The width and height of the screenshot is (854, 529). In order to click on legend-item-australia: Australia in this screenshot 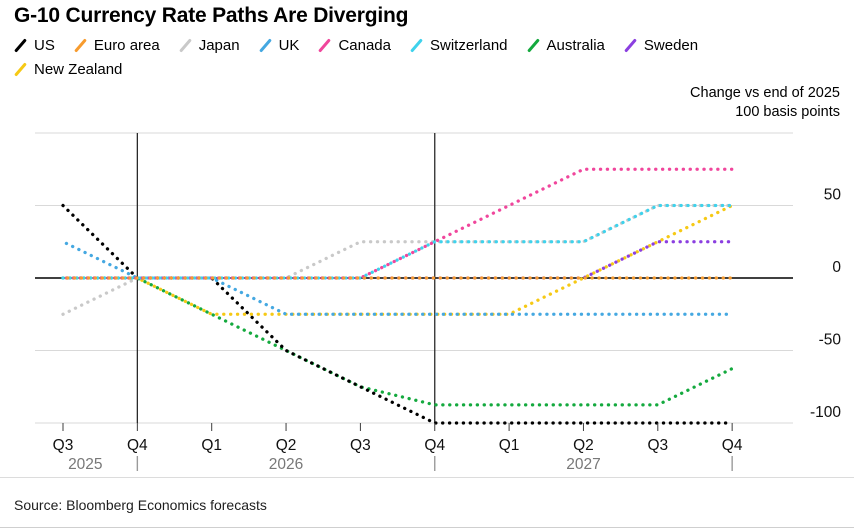, I will do `click(566, 45)`.